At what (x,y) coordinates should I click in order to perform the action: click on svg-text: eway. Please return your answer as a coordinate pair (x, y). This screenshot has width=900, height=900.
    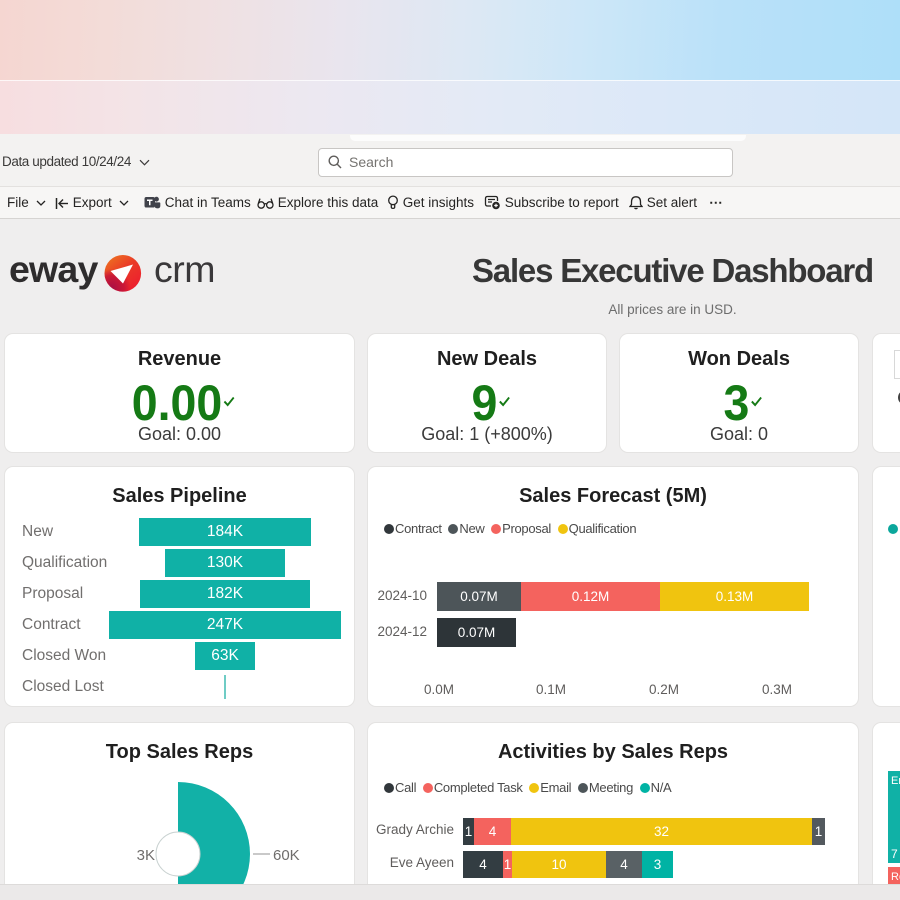
    Looking at the image, I should click on (53, 269).